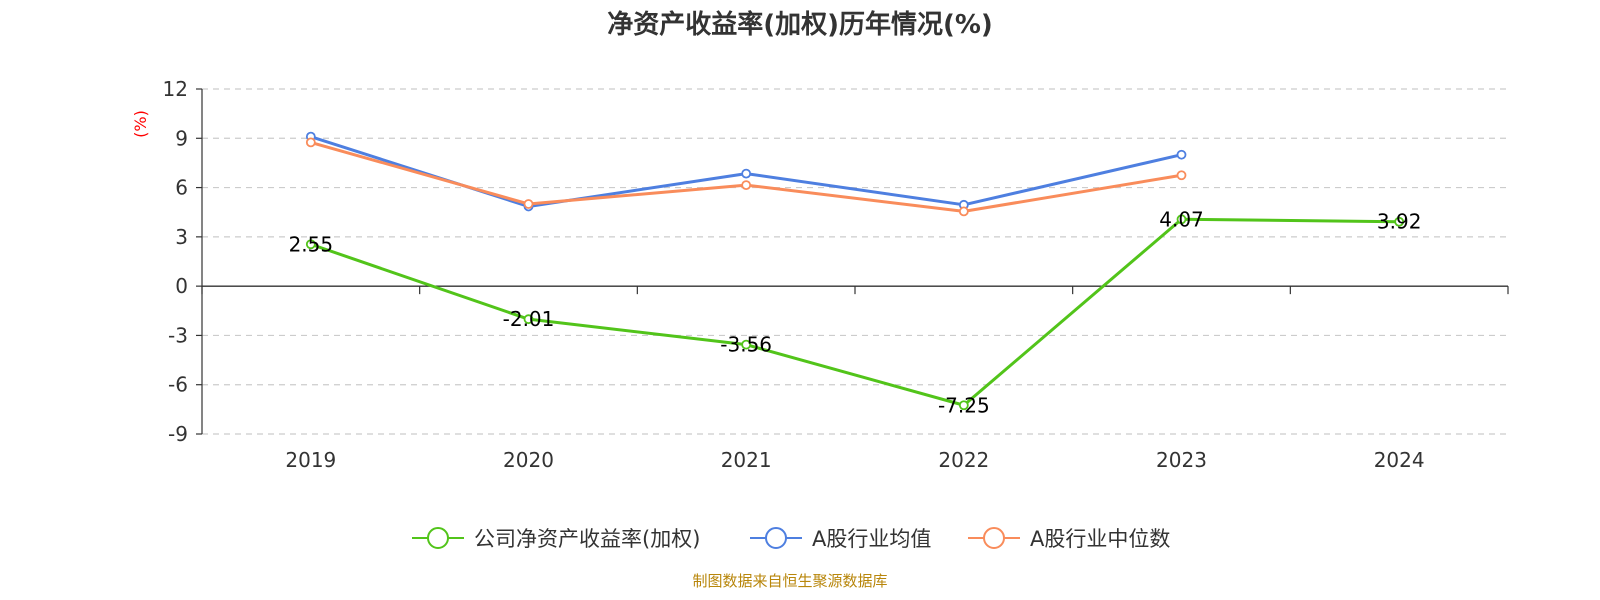 The width and height of the screenshot is (1600, 600). I want to click on source-note: 制图数据来自恒生聚源数据库, so click(789, 581).